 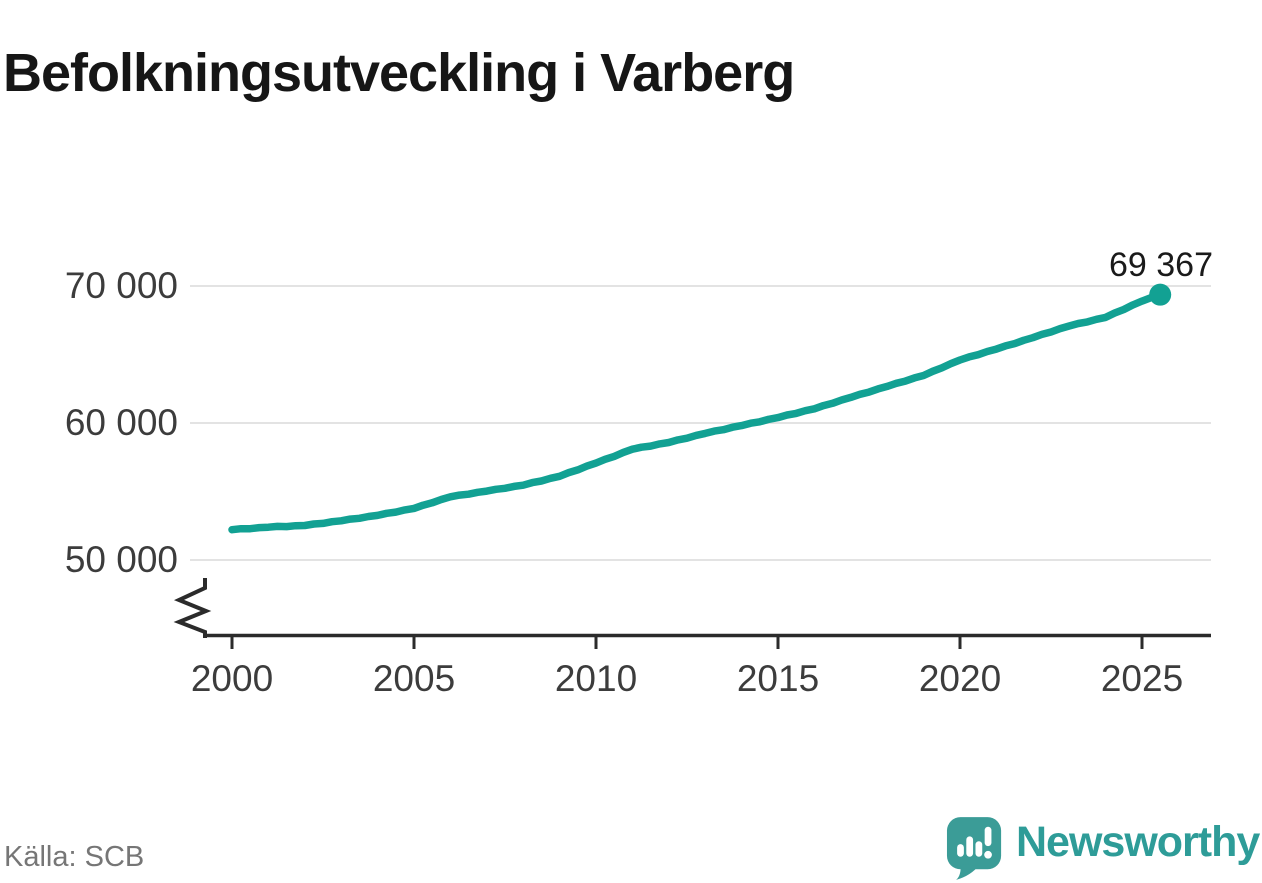 I want to click on x-tick-label: 2020, so click(x=960, y=678).